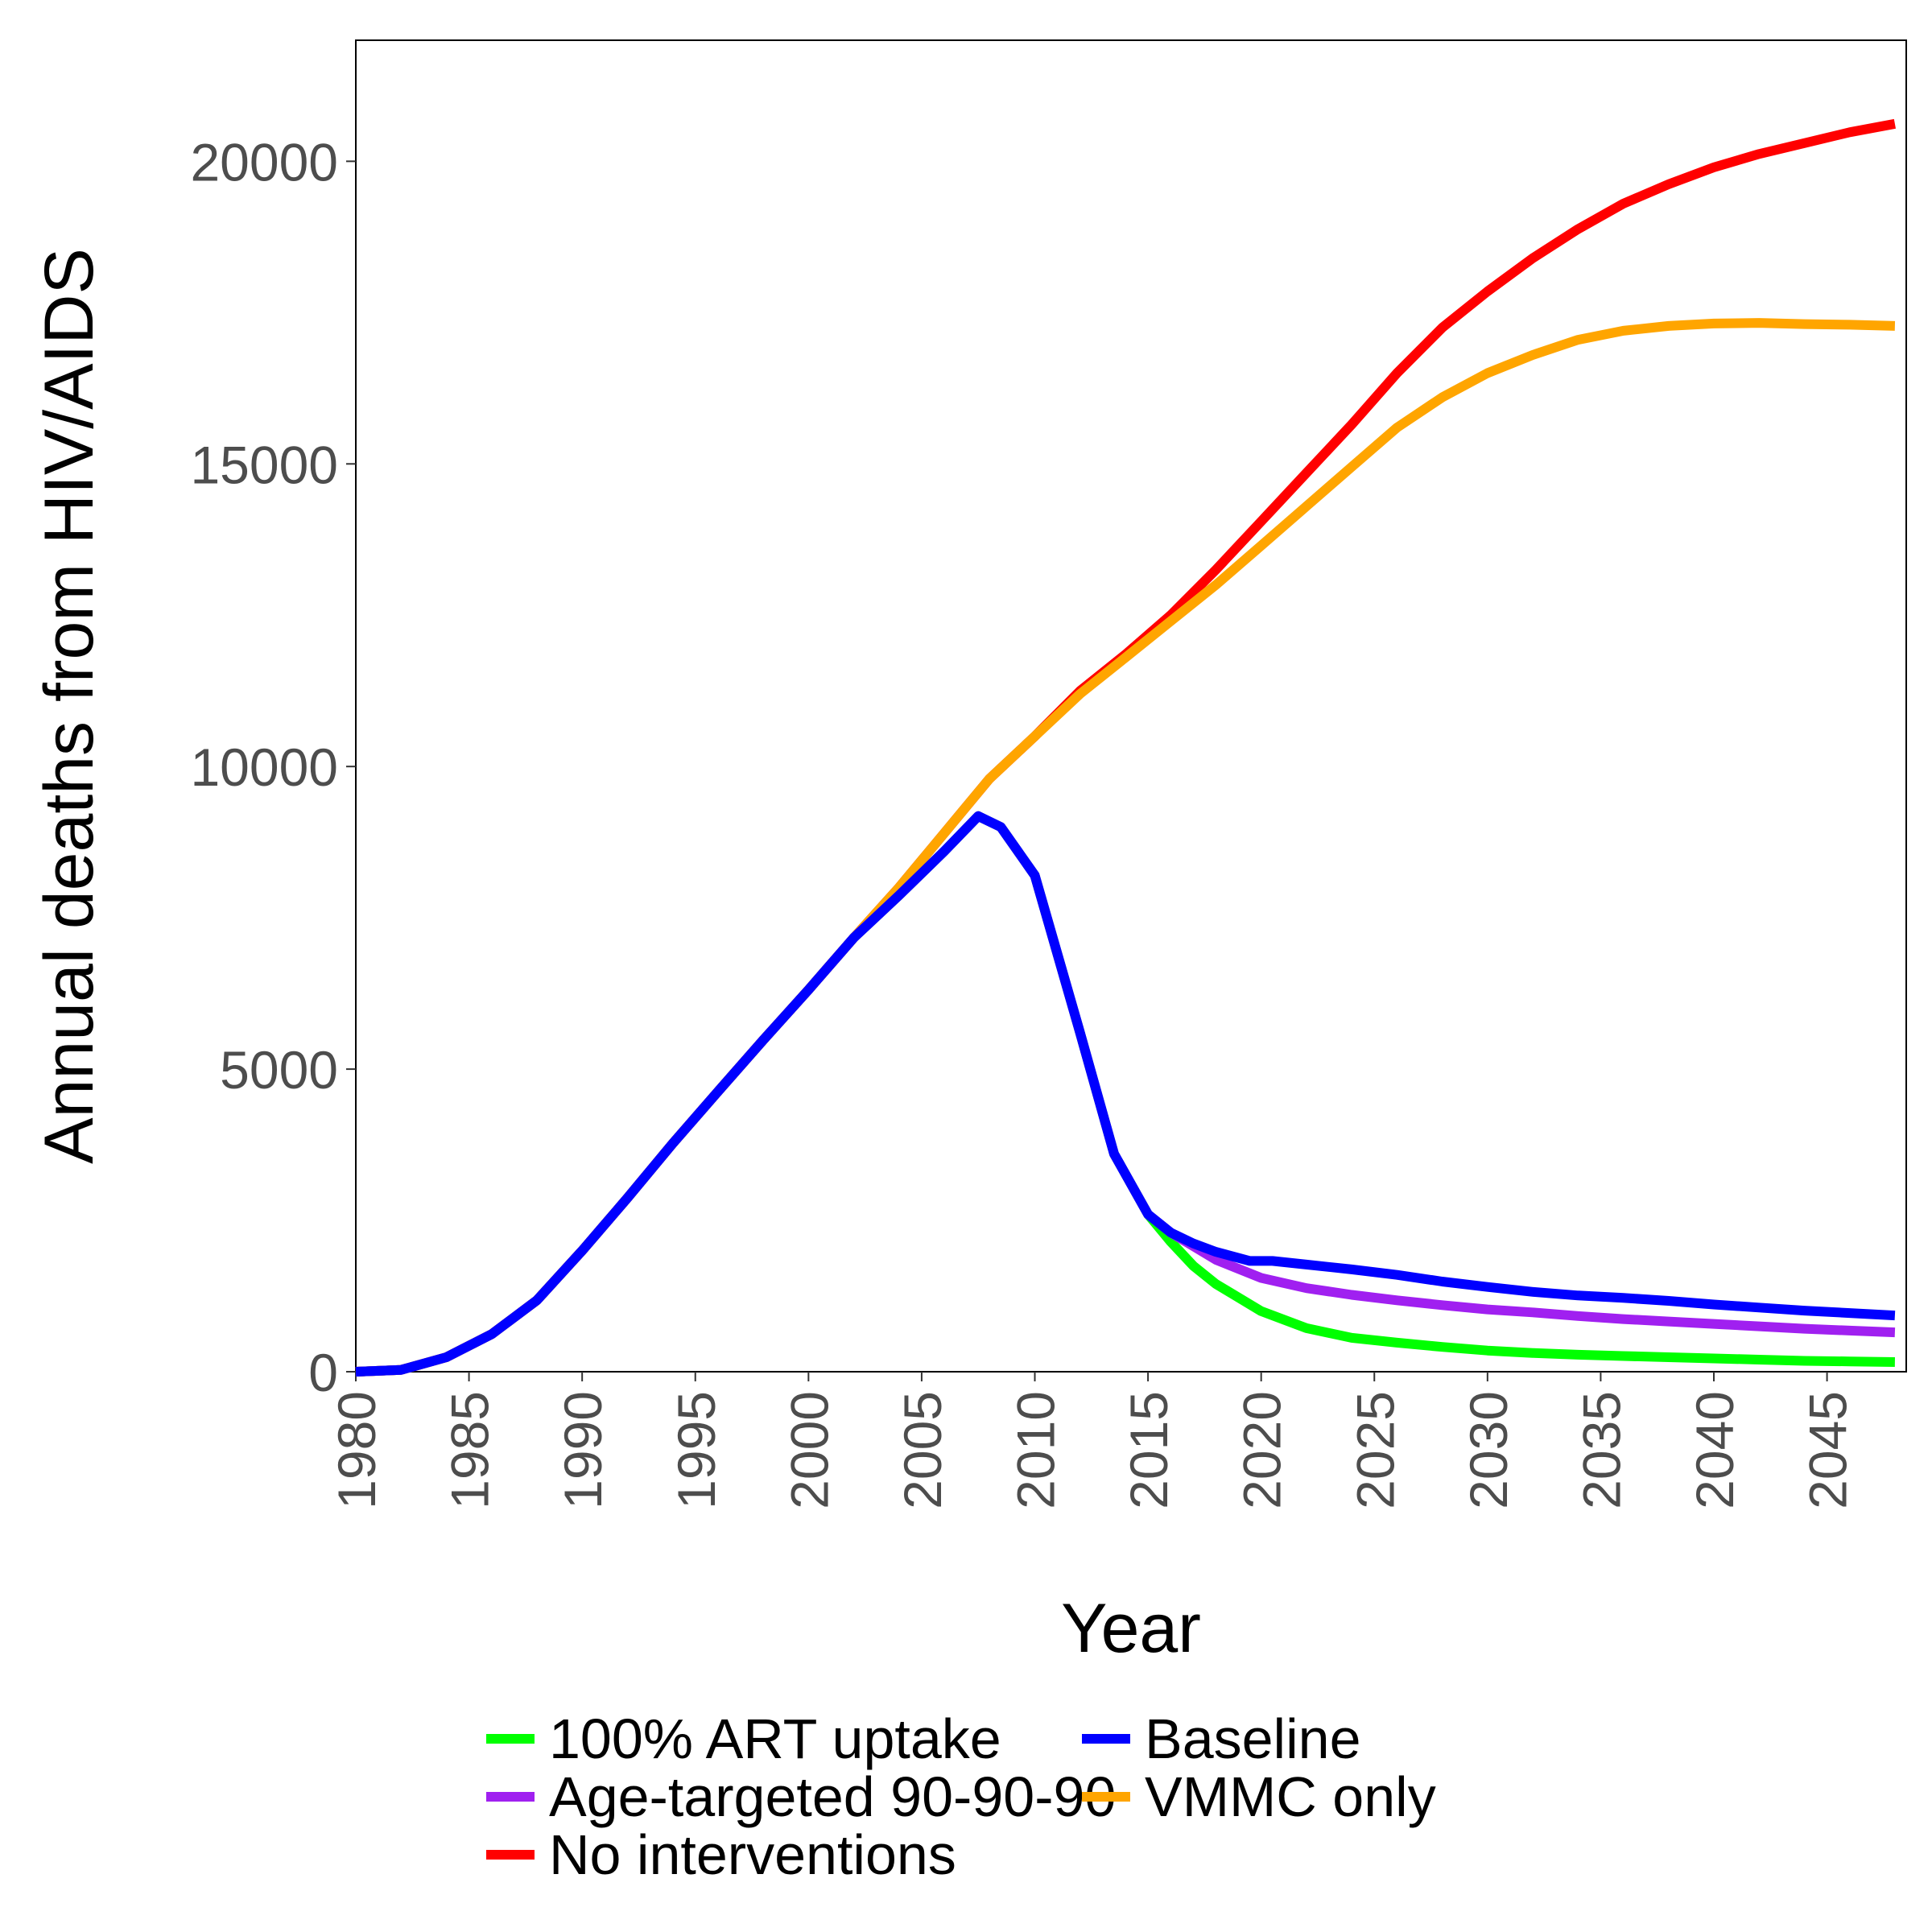 This screenshot has width=1932, height=1932. Describe the element at coordinates (1036, 1450) in the screenshot. I see `x-tick-label: 2010` at that location.